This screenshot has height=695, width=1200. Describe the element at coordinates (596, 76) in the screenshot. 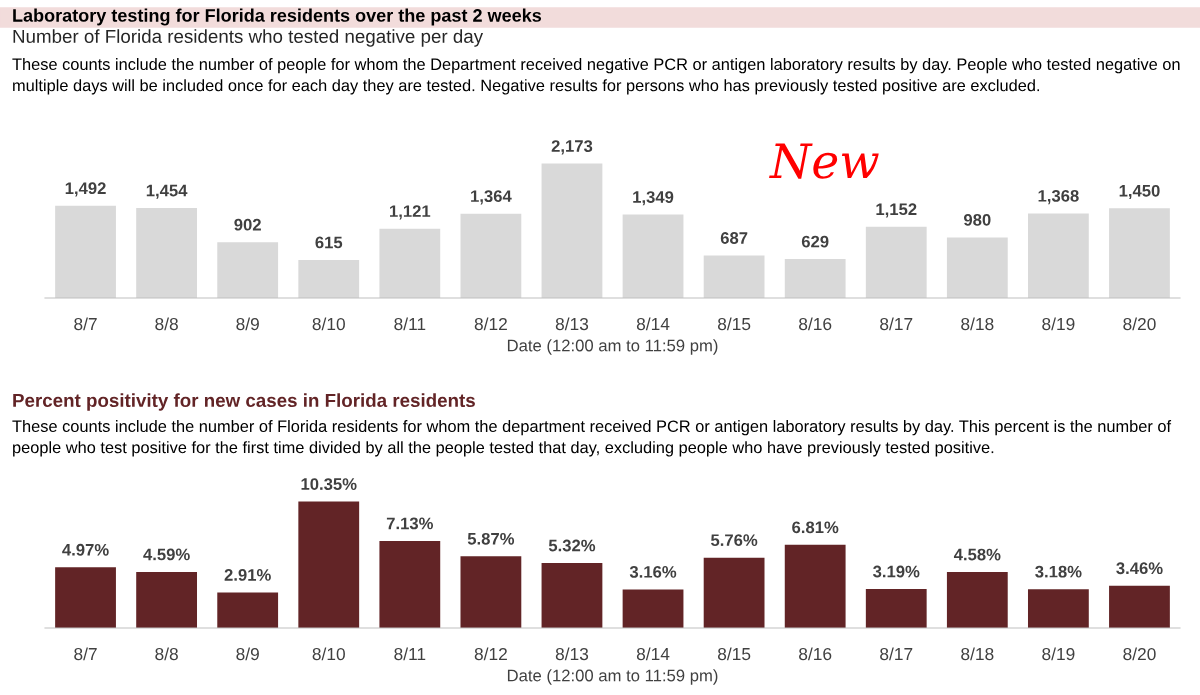

I see `text: These counts include the number of people for whom the Department received negative PCR or antigen laboratory results by day. People who tested negative on multiple days will be included once for each day they are tested. Negative results for persons who has previously tested positive are excluded.` at that location.